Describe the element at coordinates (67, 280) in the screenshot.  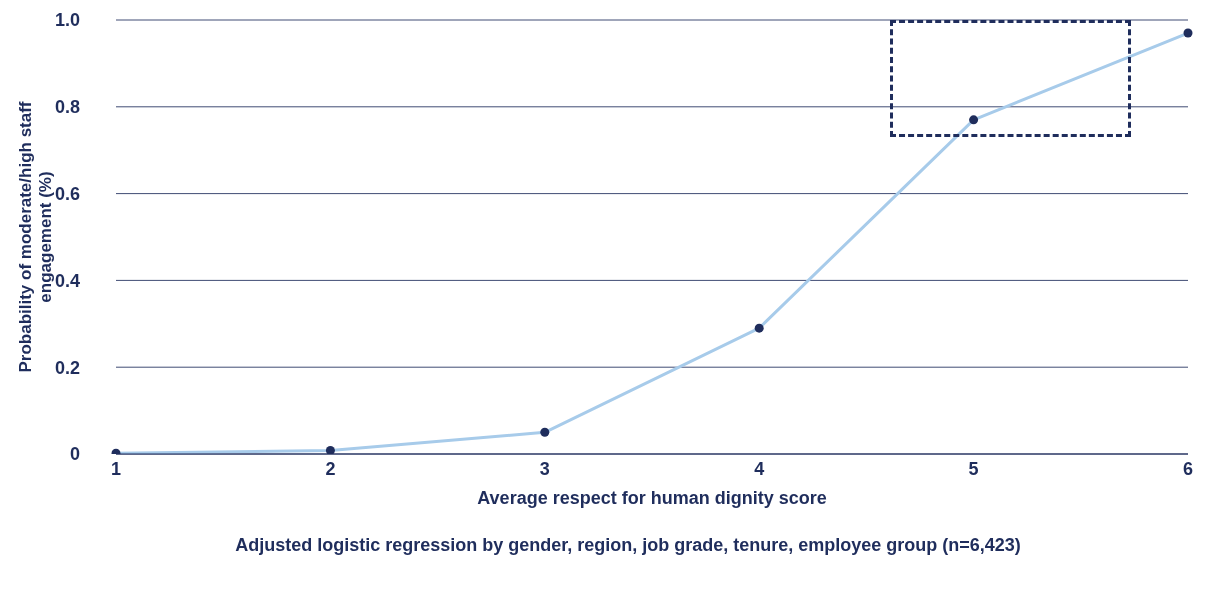
I see `y-tick-label: 0.4` at that location.